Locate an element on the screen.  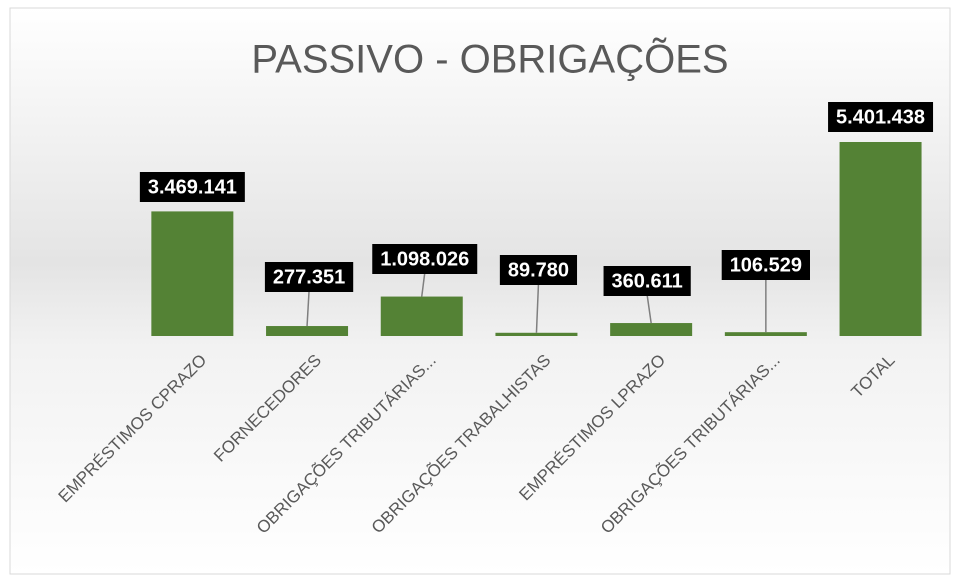
data-label: 5.401.438 is located at coordinates (880, 117).